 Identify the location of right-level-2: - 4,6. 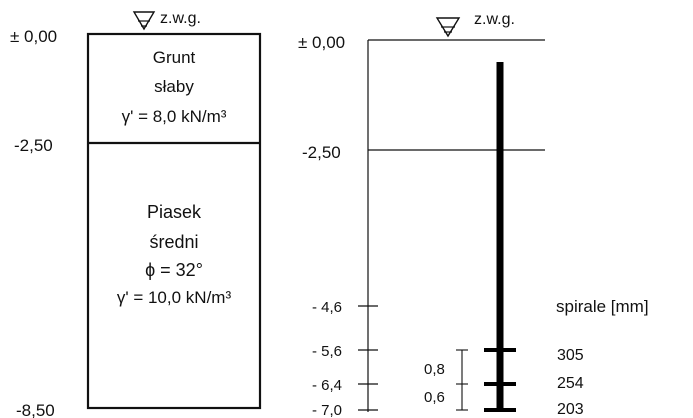
(327, 307).